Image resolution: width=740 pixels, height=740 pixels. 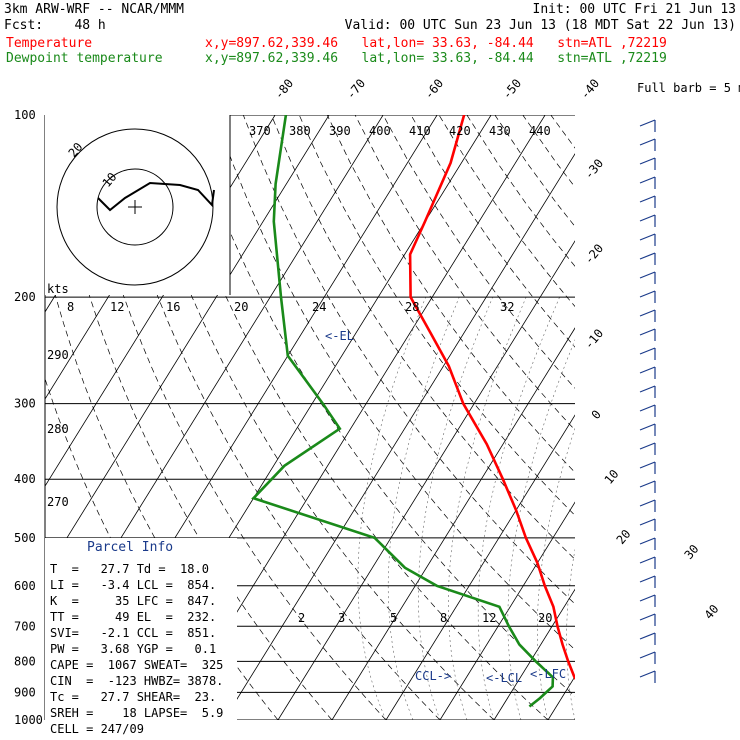 I want to click on parcel-info-title: Parcel Info, so click(x=130, y=547).